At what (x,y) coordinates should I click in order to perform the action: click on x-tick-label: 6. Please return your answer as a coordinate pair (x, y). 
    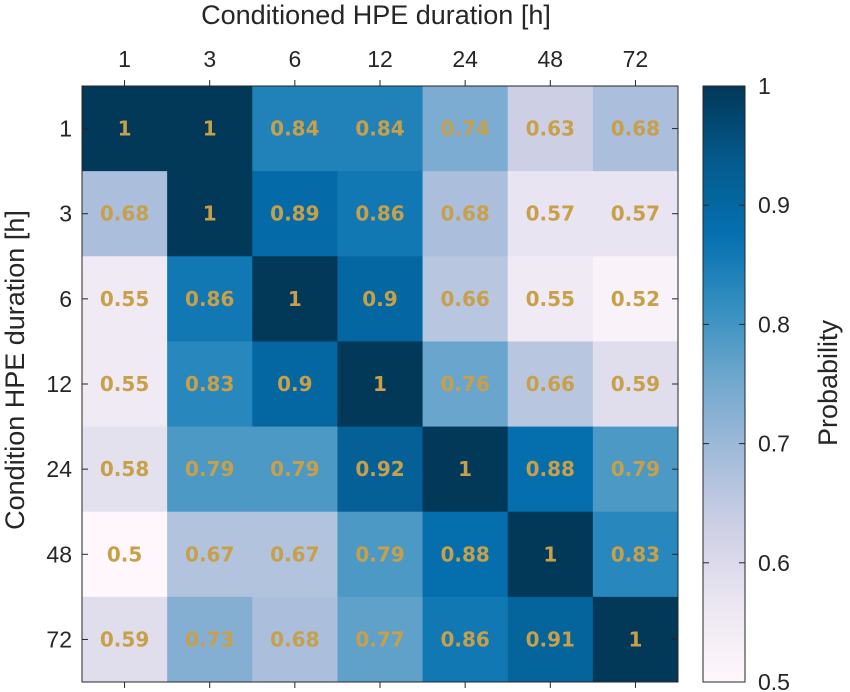
    Looking at the image, I should click on (294, 59).